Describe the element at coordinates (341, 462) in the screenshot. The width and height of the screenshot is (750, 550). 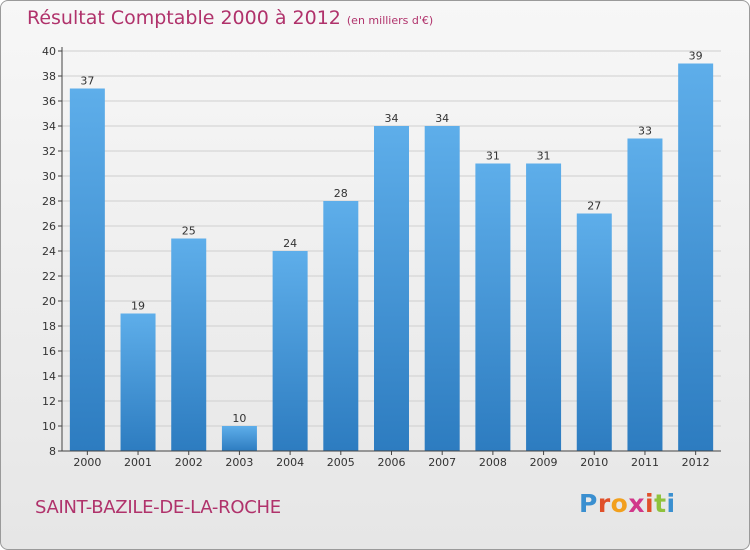
I see `x-tick-label: 2005` at that location.